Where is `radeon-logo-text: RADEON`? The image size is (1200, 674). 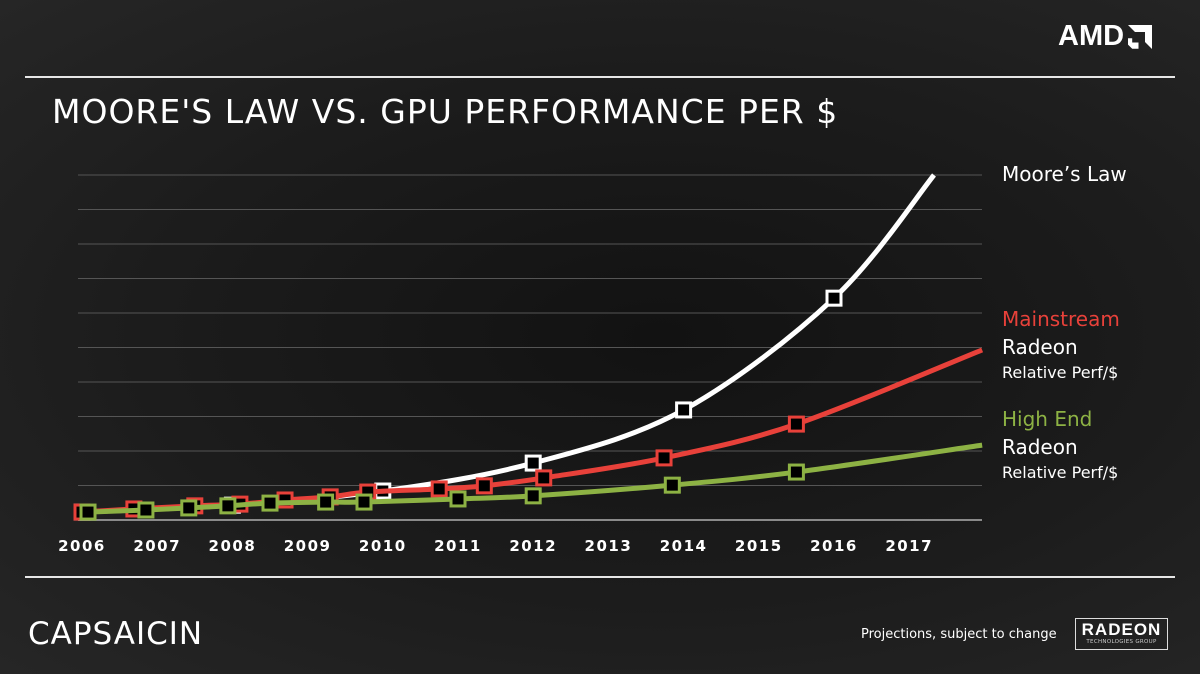 radeon-logo-text: RADEON is located at coordinates (1121, 629).